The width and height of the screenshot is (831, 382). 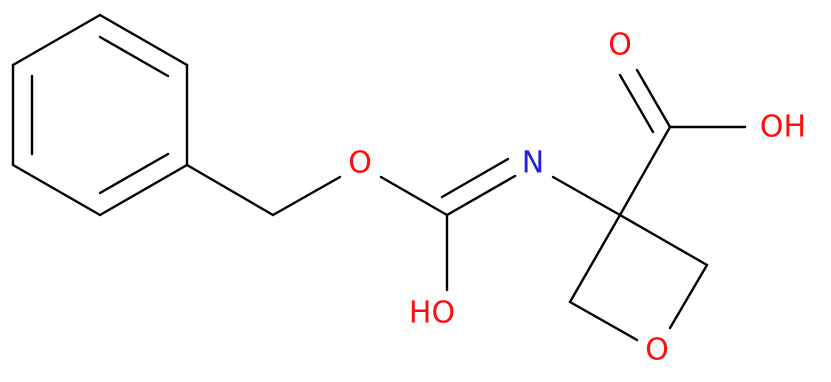 What do you see at coordinates (432, 313) in the screenshot?
I see `atom-label: HO` at bounding box center [432, 313].